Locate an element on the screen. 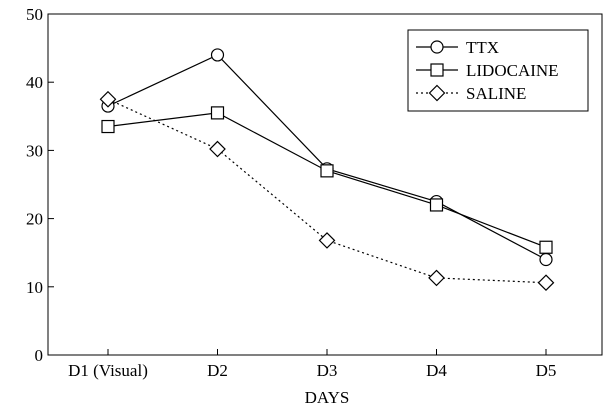 The height and width of the screenshot is (410, 609). y-tick-label: 20 is located at coordinates (34, 219).